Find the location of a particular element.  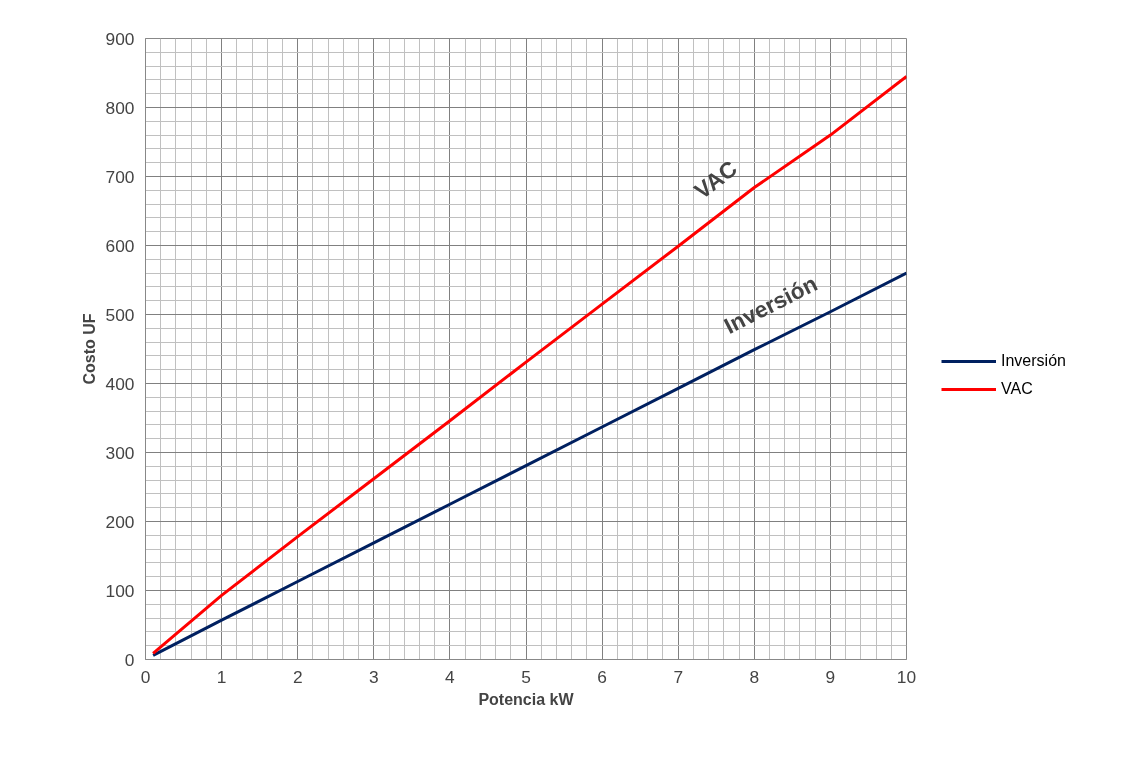

y-tick-label: 200 is located at coordinates (120, 521).